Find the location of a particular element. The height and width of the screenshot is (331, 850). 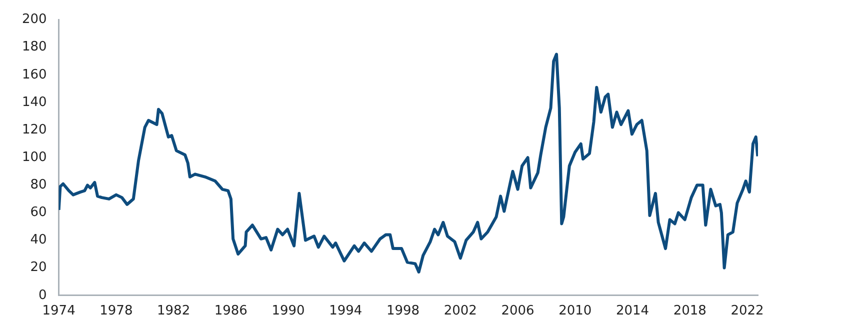

x-tick-label: 1986 is located at coordinates (231, 311).